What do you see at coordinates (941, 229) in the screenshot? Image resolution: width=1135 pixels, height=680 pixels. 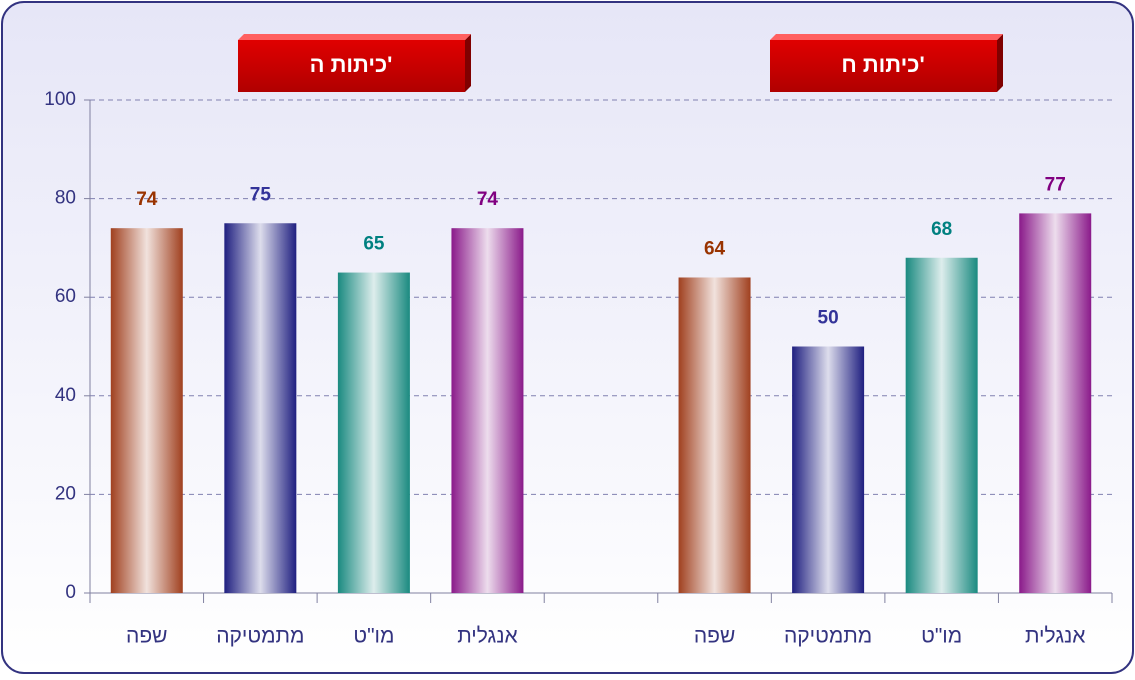 I see `value-label: 68` at bounding box center [941, 229].